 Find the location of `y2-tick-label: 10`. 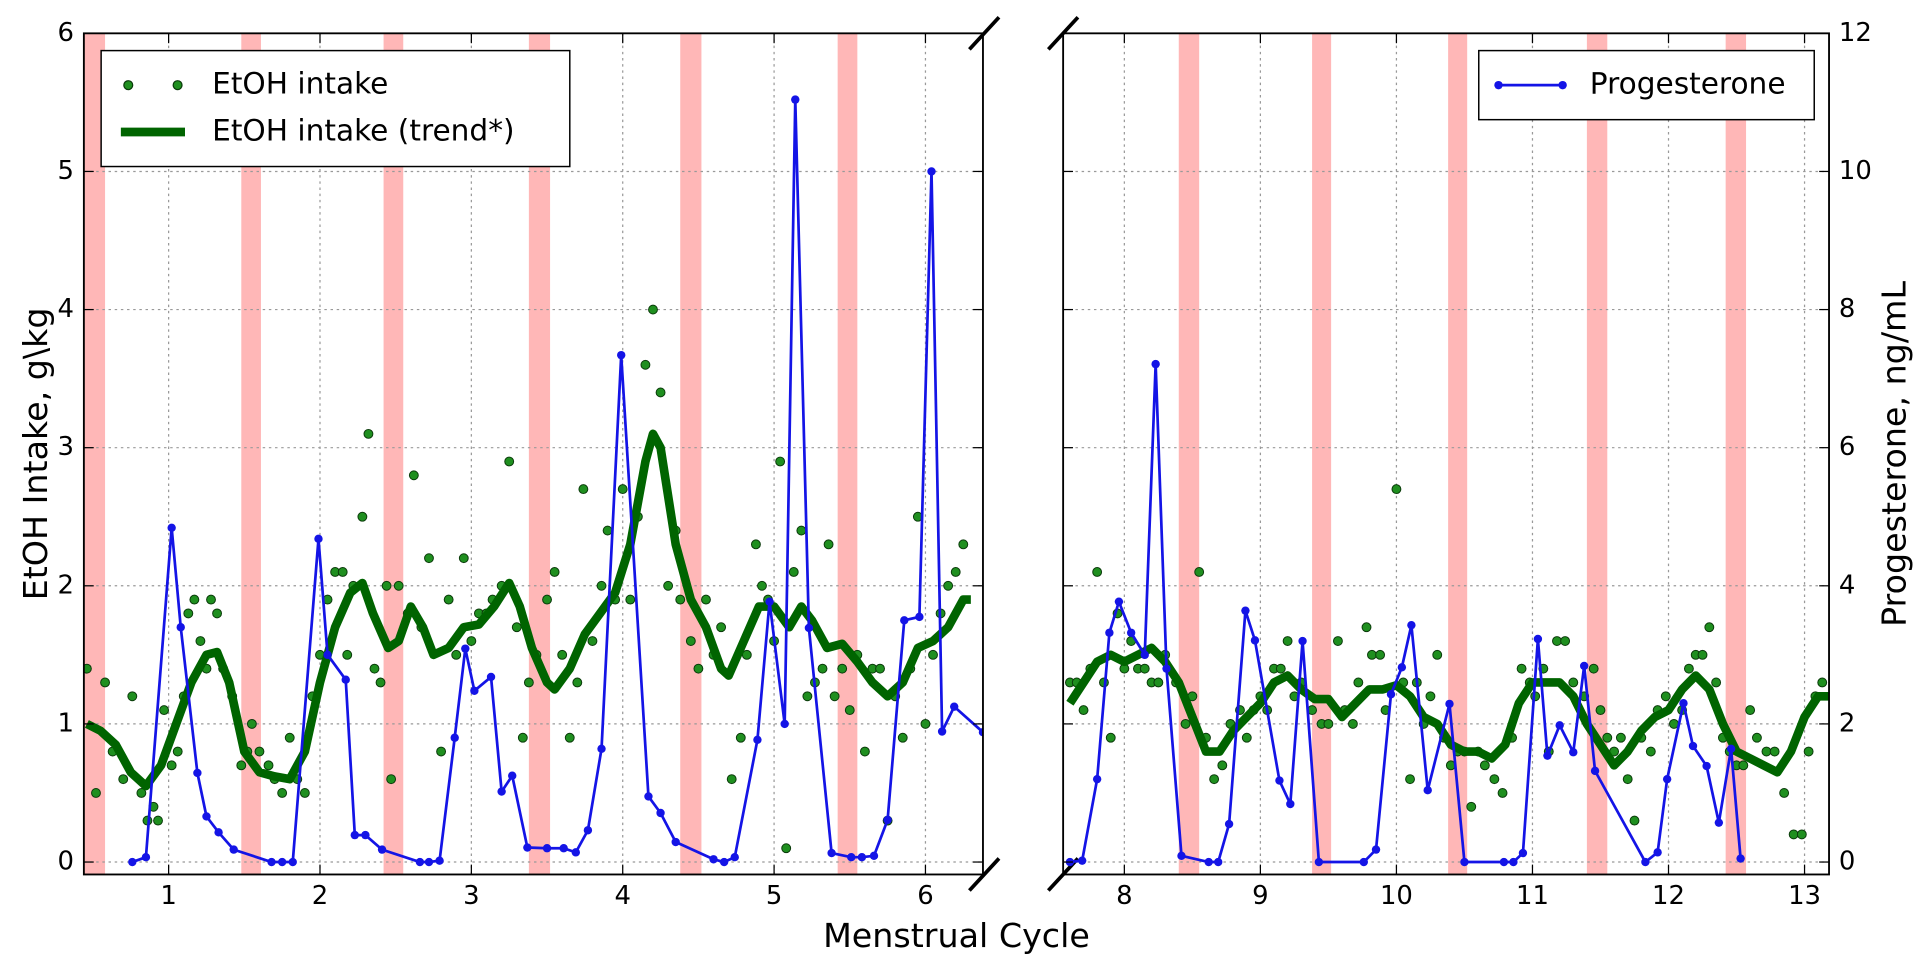

y2-tick-label: 10 is located at coordinates (1855, 171).